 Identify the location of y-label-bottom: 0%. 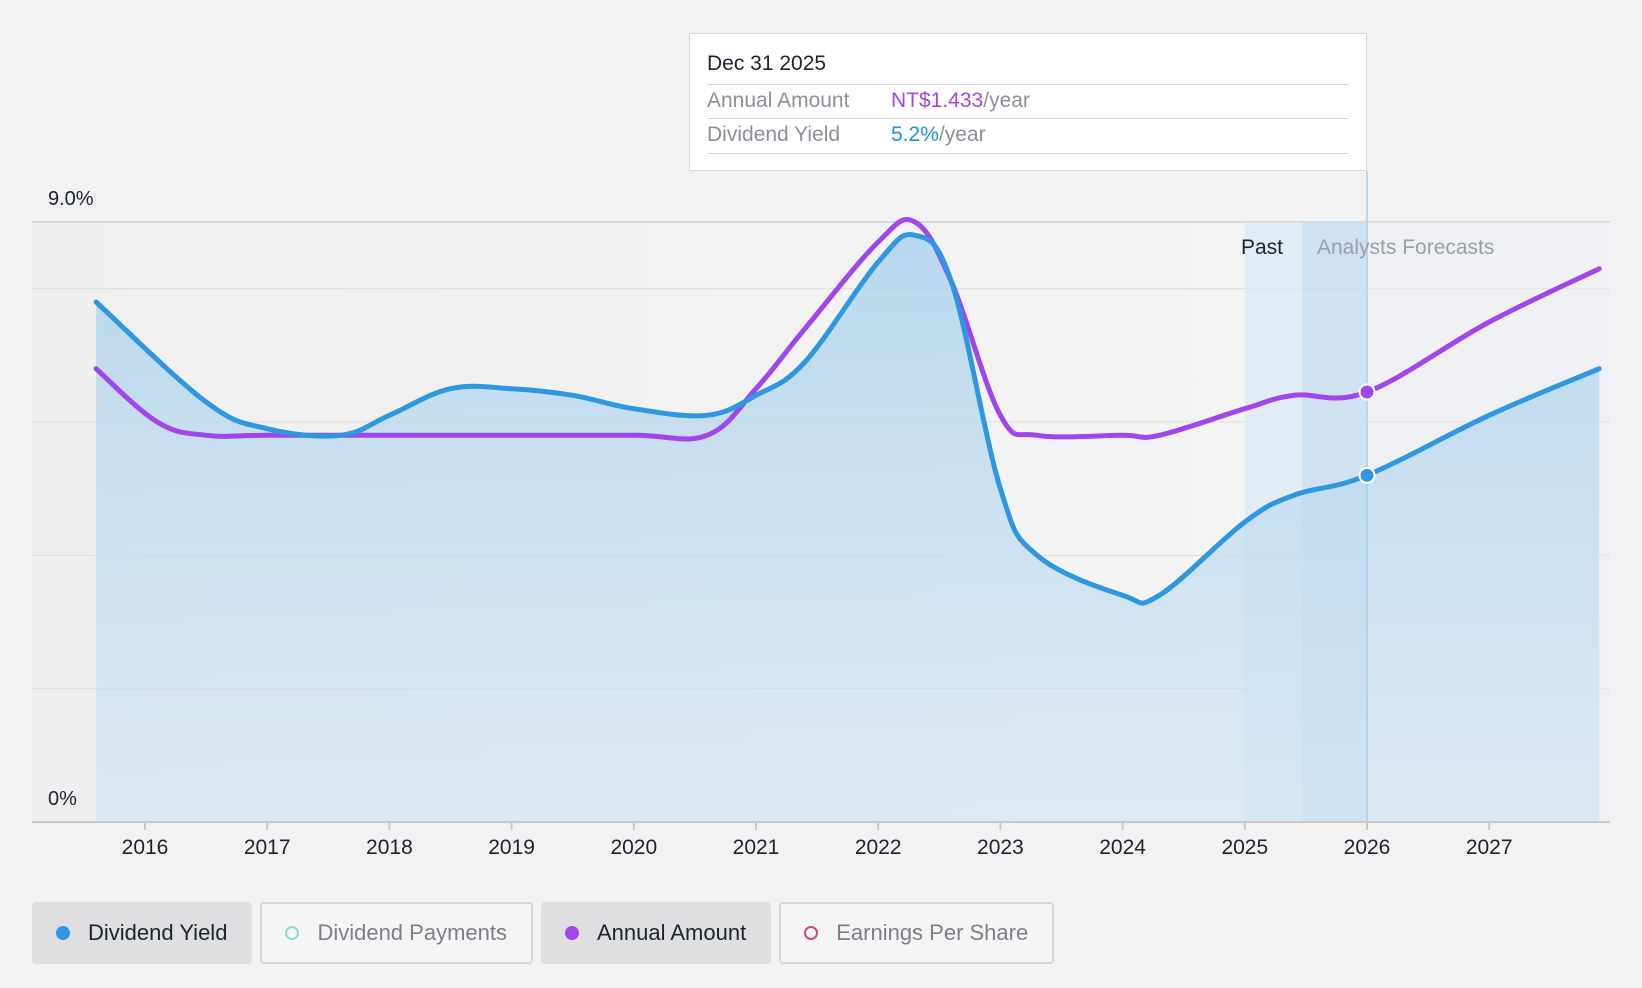
(62, 799).